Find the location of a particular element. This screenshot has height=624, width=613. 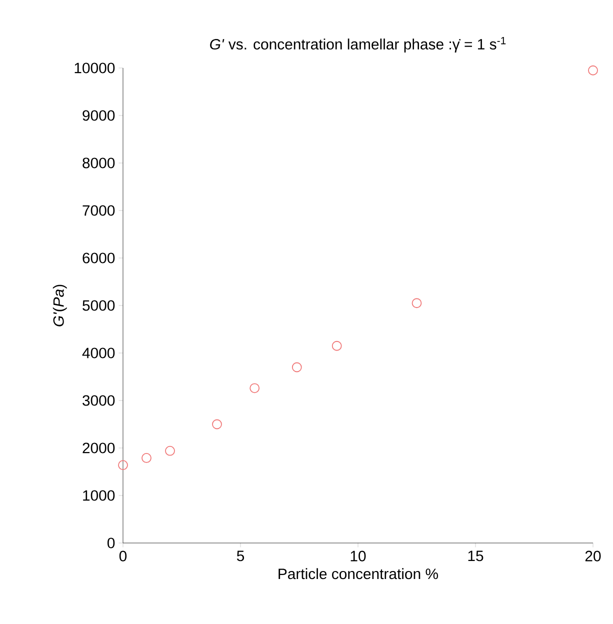

y-tick-label: 10000 is located at coordinates (94, 68).